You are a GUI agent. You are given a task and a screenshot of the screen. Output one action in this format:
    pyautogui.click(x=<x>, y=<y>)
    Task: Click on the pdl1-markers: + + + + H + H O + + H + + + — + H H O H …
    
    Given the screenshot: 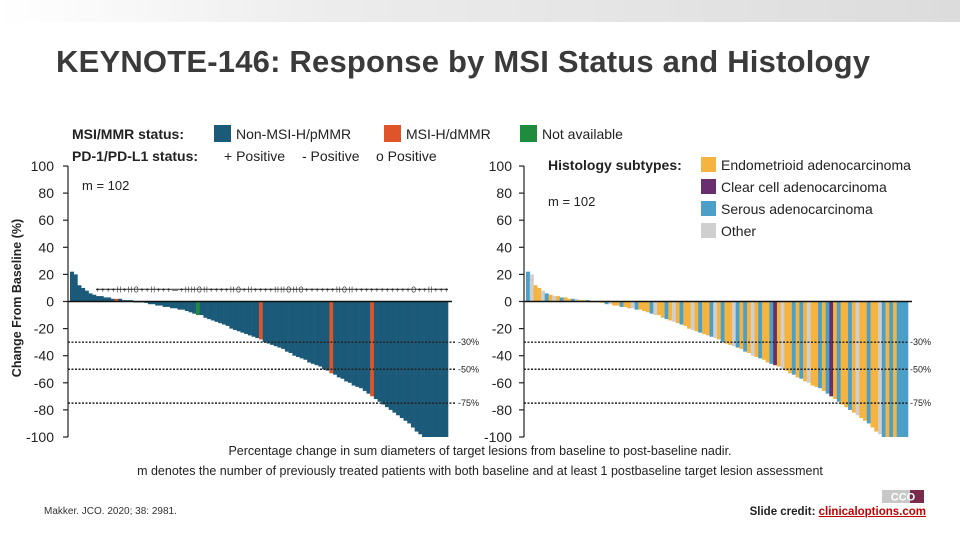 What is the action you would take?
    pyautogui.click(x=272, y=289)
    